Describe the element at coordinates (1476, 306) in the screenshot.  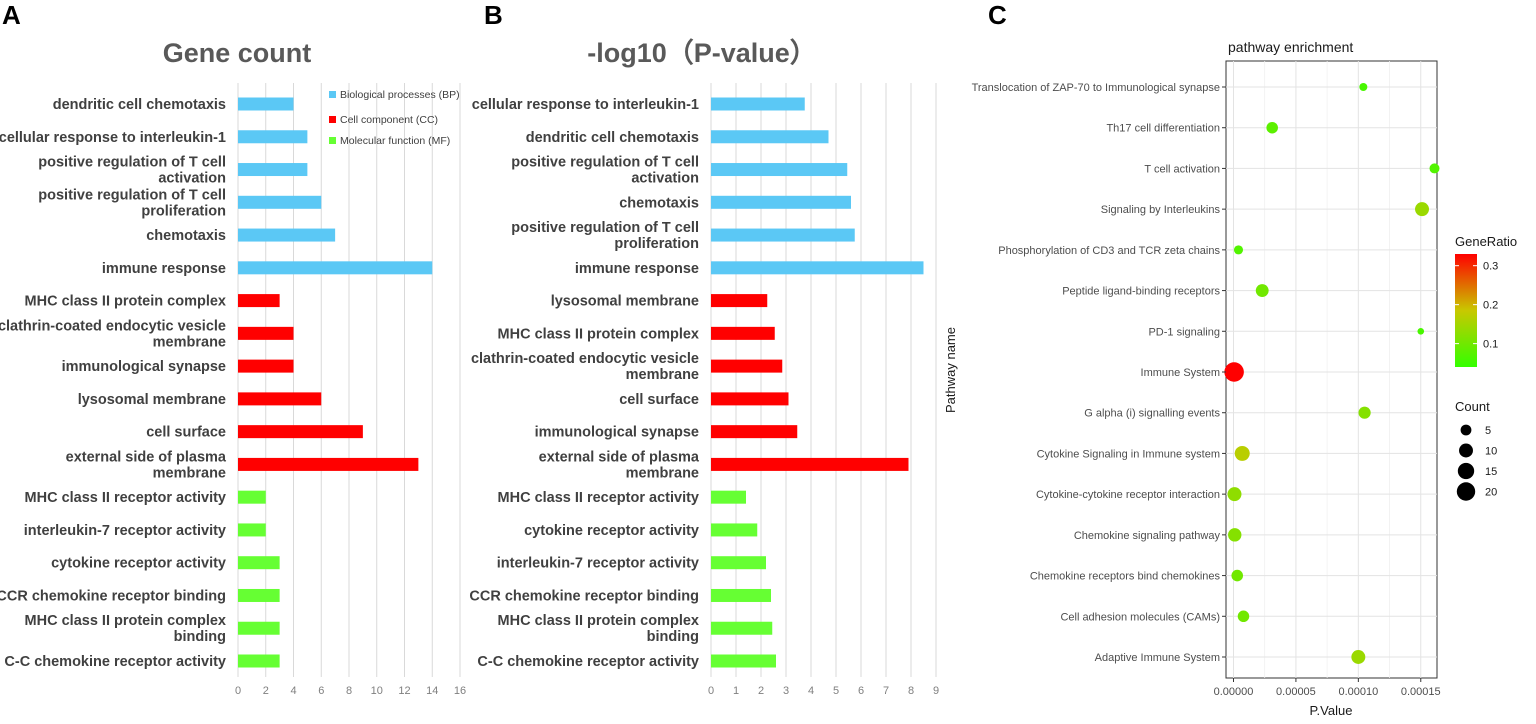
I see `generatio-legend-ticks: 0.1 0.2 0.3` at that location.